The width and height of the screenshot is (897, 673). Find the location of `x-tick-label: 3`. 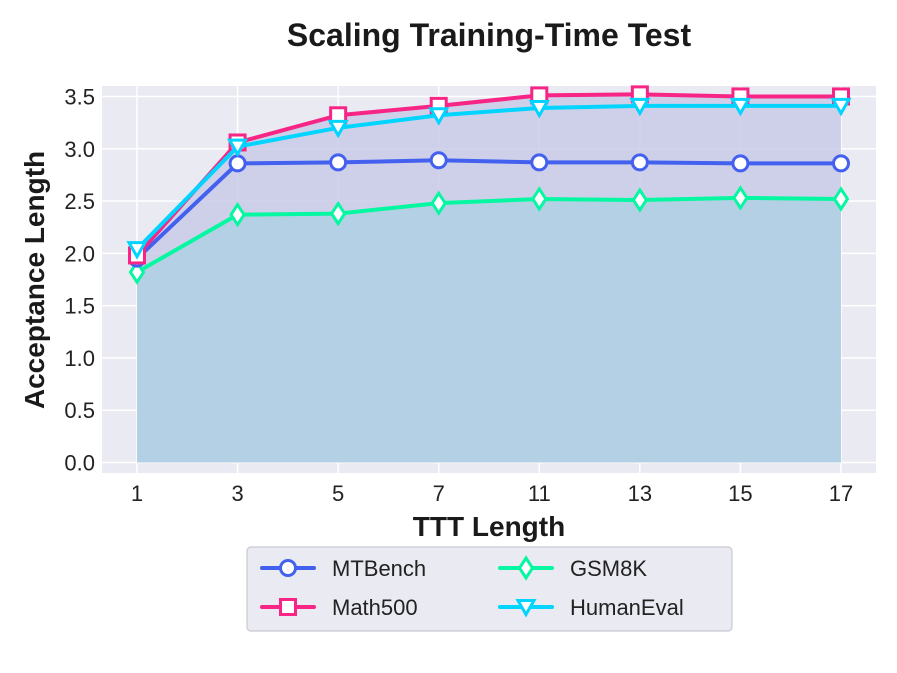

x-tick-label: 3 is located at coordinates (237, 493).